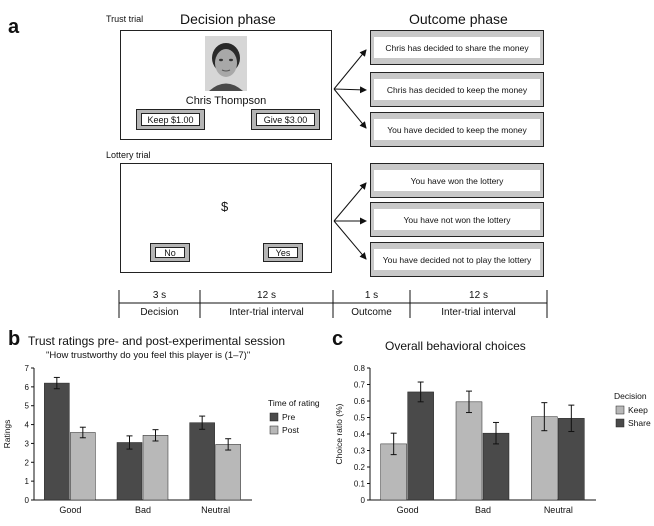 The image size is (654, 526). I want to click on chart-c-y-axis-label: Choice ratio (%), so click(339, 433).